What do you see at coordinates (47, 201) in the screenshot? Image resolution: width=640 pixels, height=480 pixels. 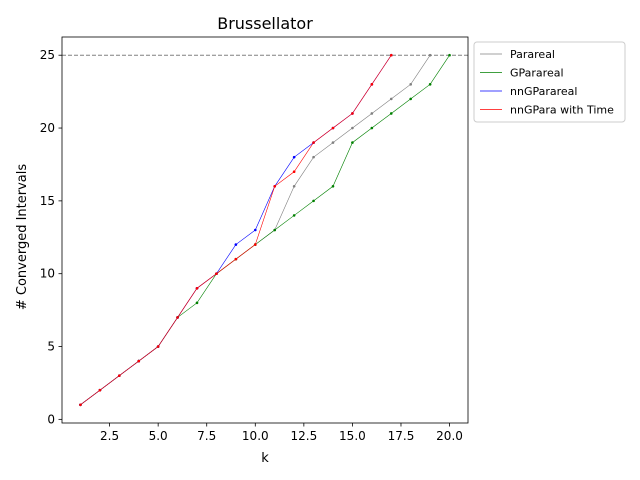 I see `y-tick-label: 15` at bounding box center [47, 201].